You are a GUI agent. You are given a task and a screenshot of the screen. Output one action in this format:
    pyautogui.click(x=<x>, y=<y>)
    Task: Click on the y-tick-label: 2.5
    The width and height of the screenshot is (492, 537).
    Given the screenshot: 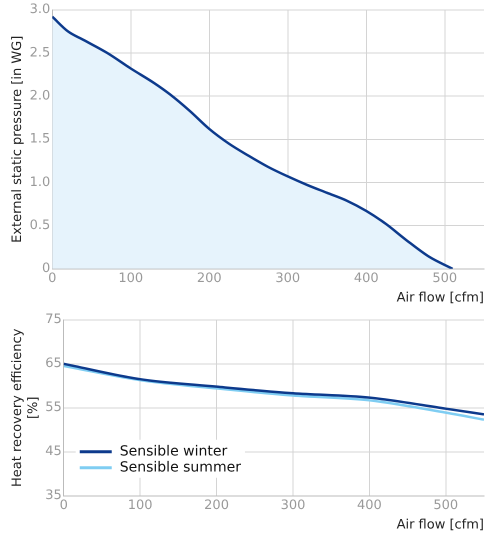 What is the action you would take?
    pyautogui.click(x=40, y=52)
    